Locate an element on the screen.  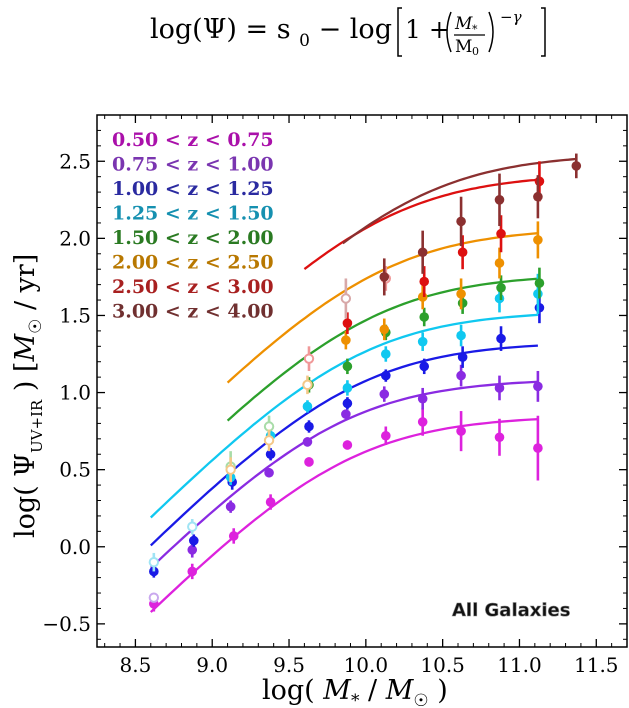
x-tick-label: 11.0 is located at coordinates (519, 665).